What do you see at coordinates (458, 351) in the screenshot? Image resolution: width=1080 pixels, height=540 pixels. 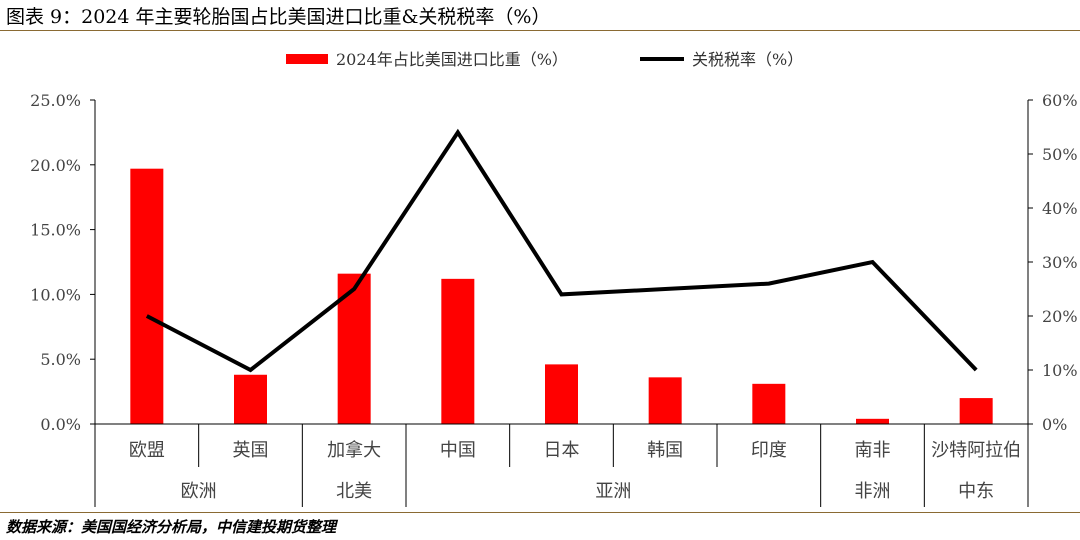 I see `bar-中国` at bounding box center [458, 351].